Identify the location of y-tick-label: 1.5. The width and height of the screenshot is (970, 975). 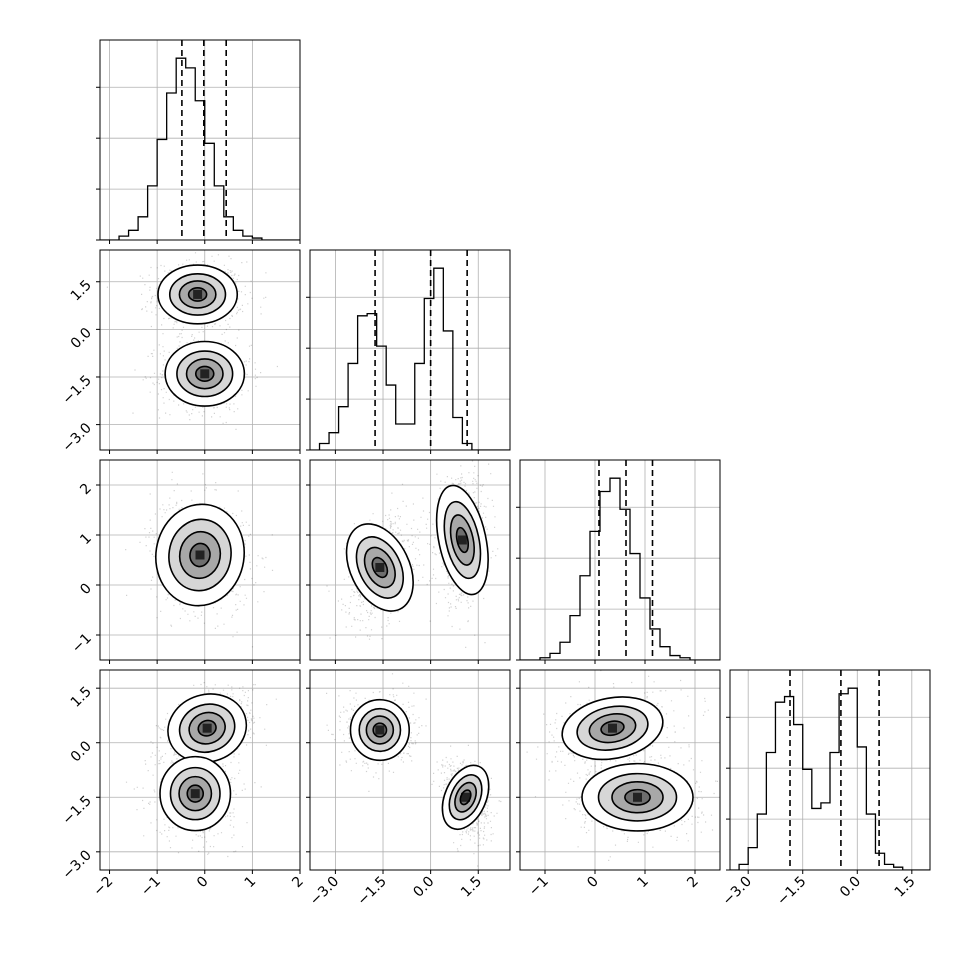
(81, 697).